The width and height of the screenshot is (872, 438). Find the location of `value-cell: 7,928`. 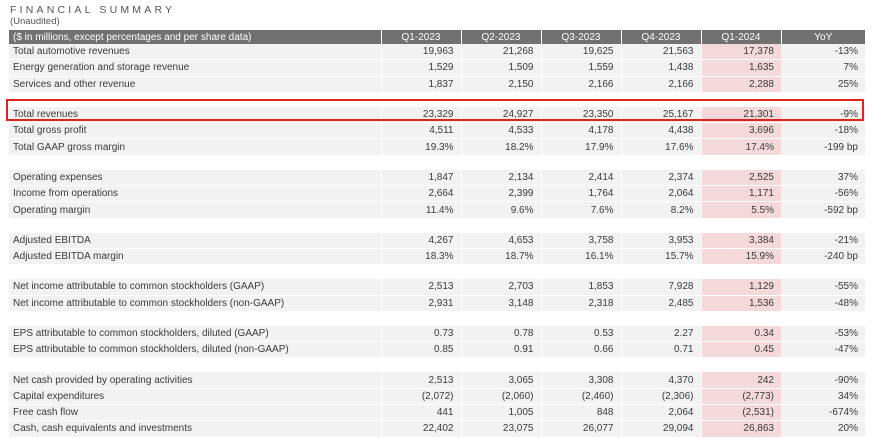

value-cell: 7,928 is located at coordinates (660, 287).